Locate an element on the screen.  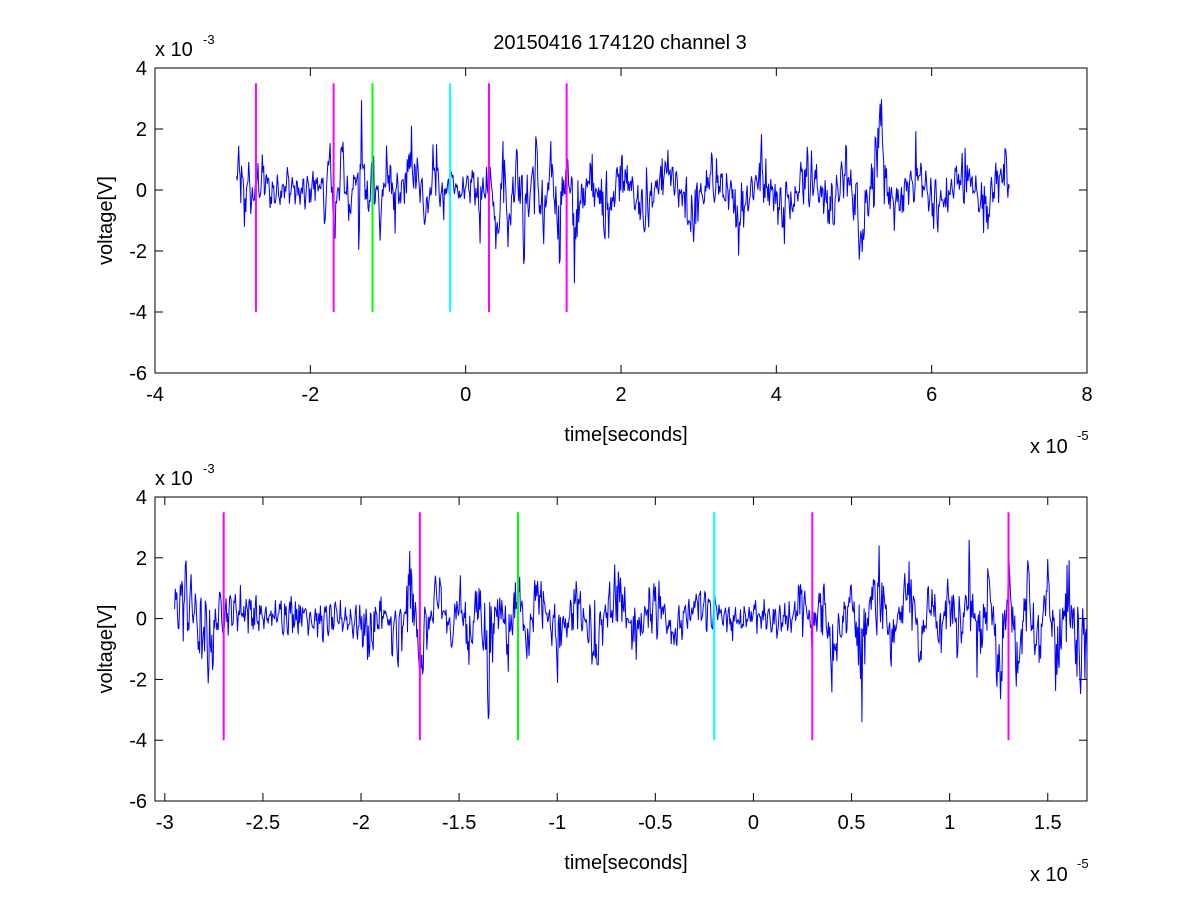
bottom-x-multiplier: x 10 is located at coordinates (1049, 875).